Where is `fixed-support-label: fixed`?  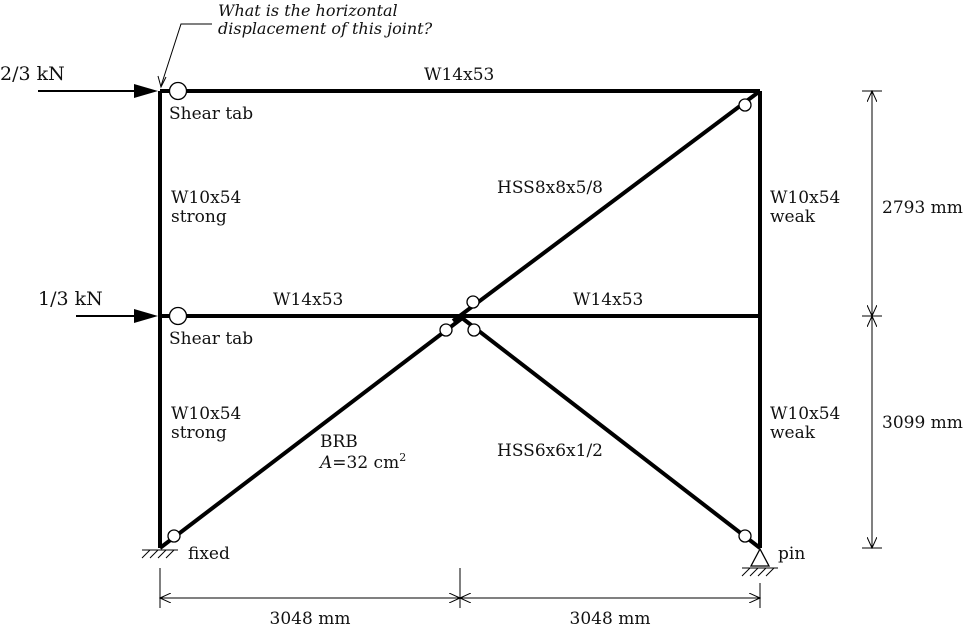
fixed-support-label: fixed is located at coordinates (209, 554).